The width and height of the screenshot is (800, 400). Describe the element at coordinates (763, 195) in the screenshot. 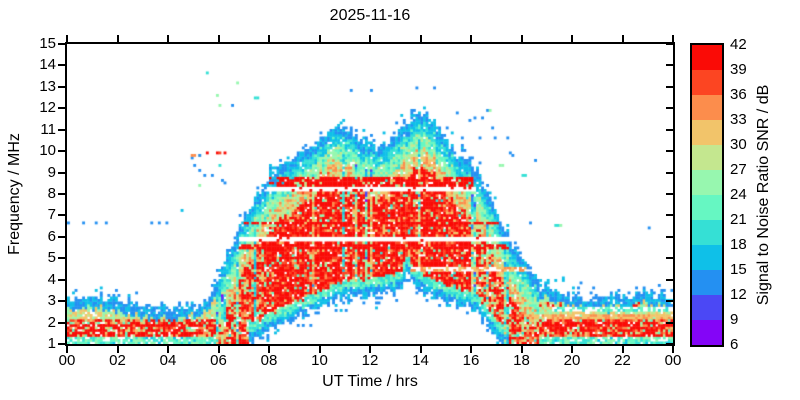

I see `colorbar-title: Signal to Noise Ratio SNR / dB` at that location.